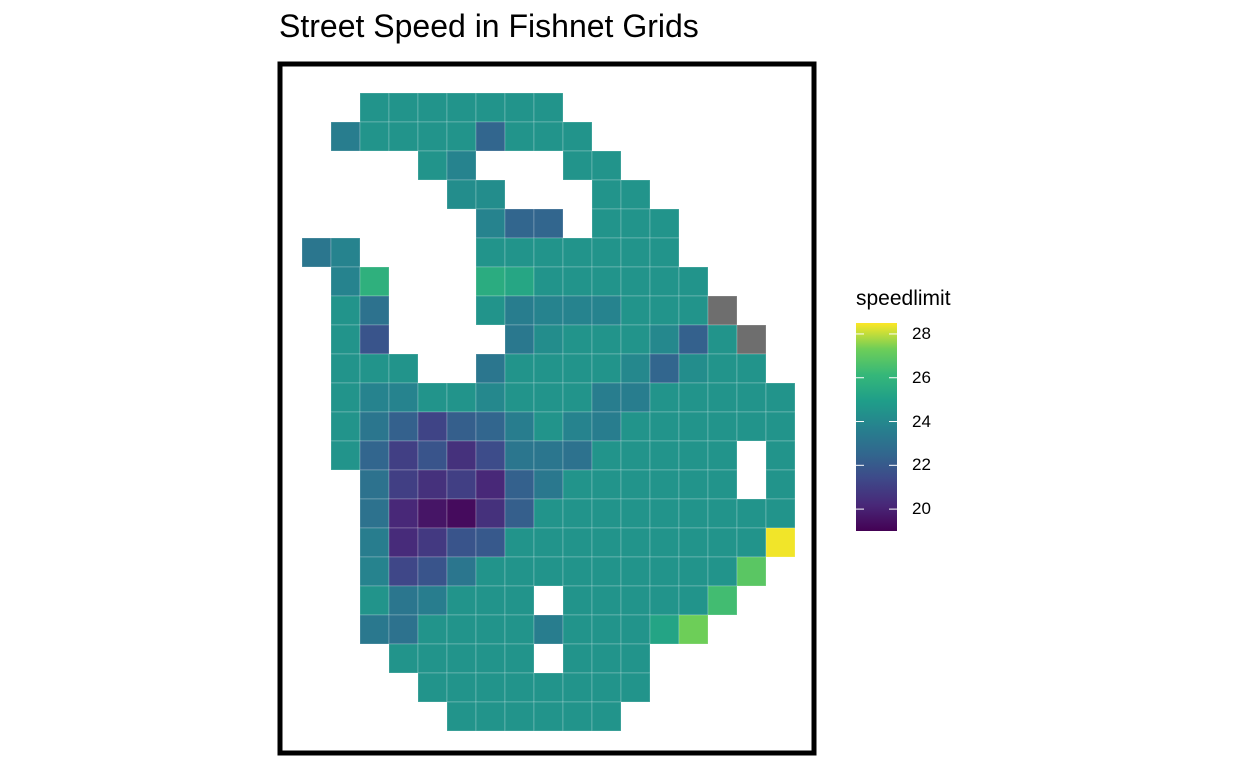 Image resolution: width=1260 pixels, height=778 pixels. What do you see at coordinates (921, 465) in the screenshot?
I see `legend-tick-label: 22` at bounding box center [921, 465].